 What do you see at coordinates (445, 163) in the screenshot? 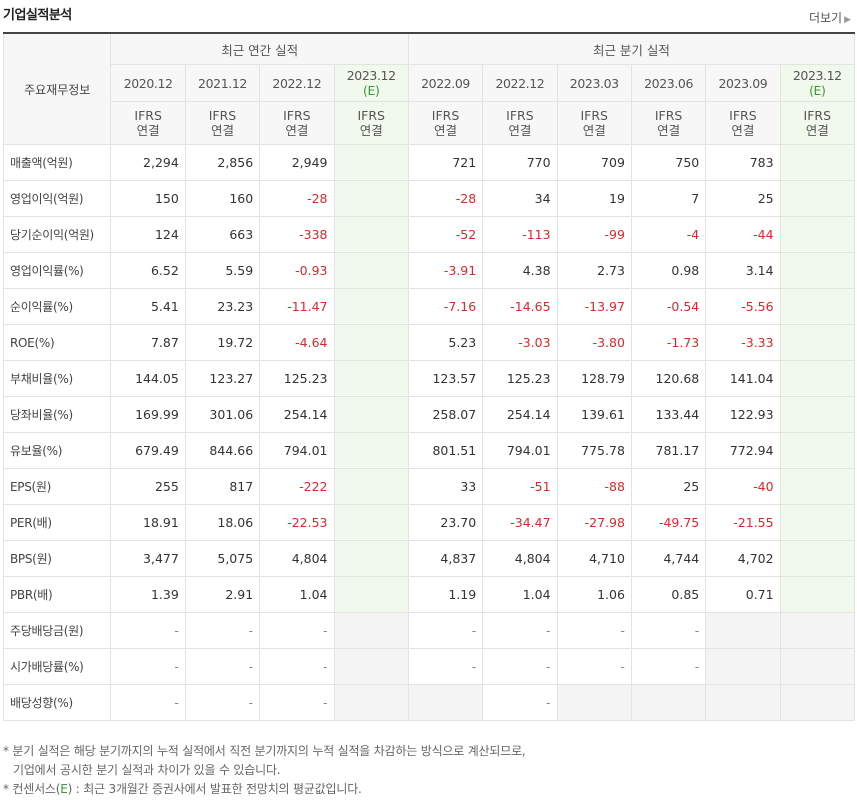
I see `value-cell: 721` at bounding box center [445, 163].